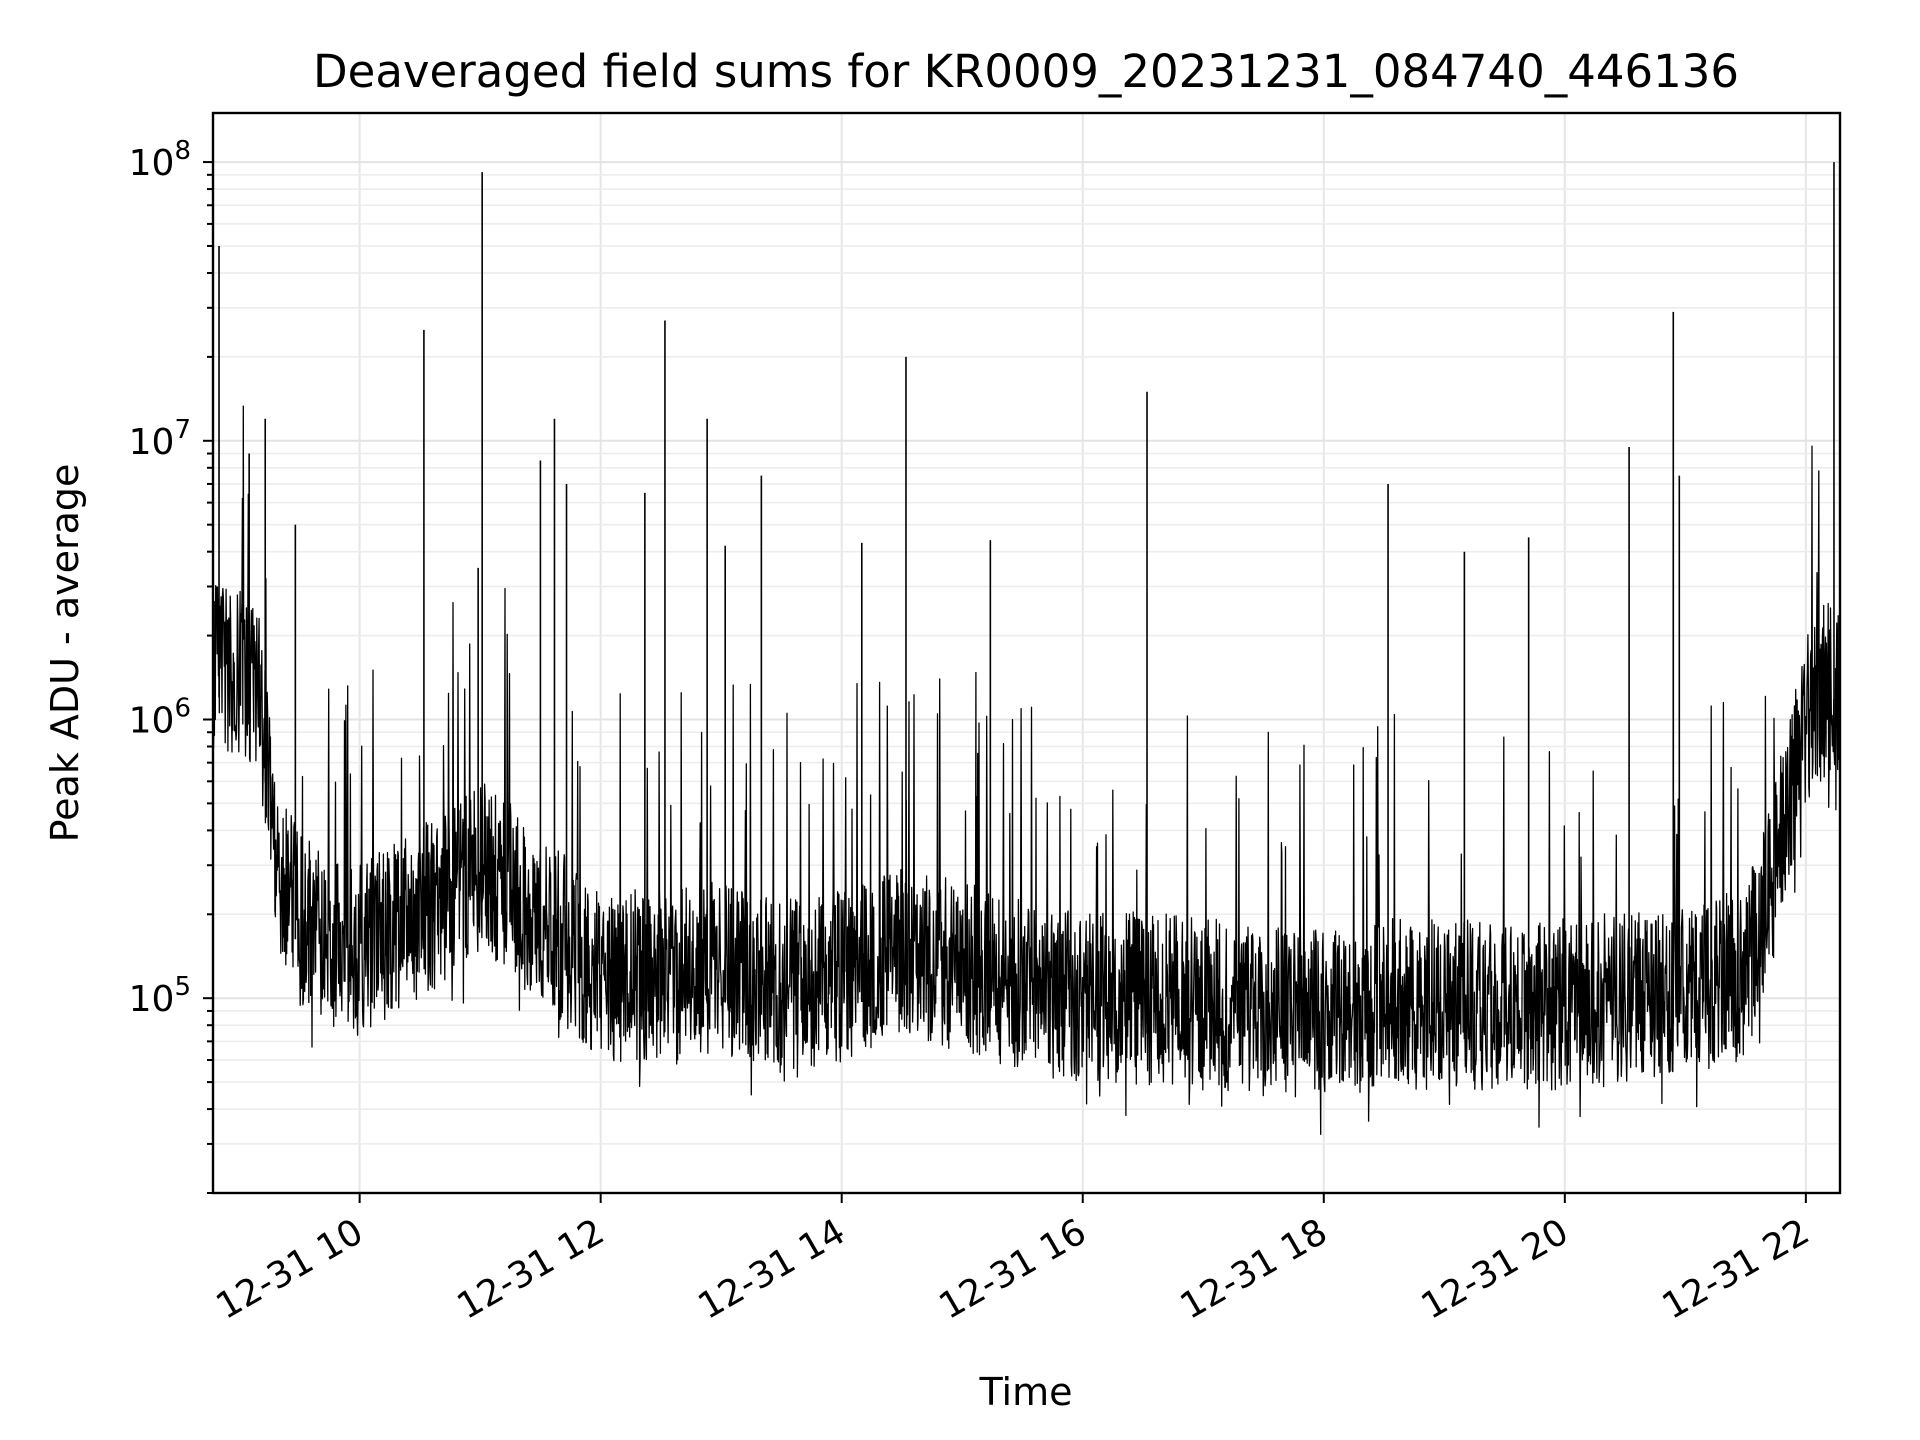 The width and height of the screenshot is (1920, 1440). I want to click on y-tick-label: 10⁶, so click(160, 717).